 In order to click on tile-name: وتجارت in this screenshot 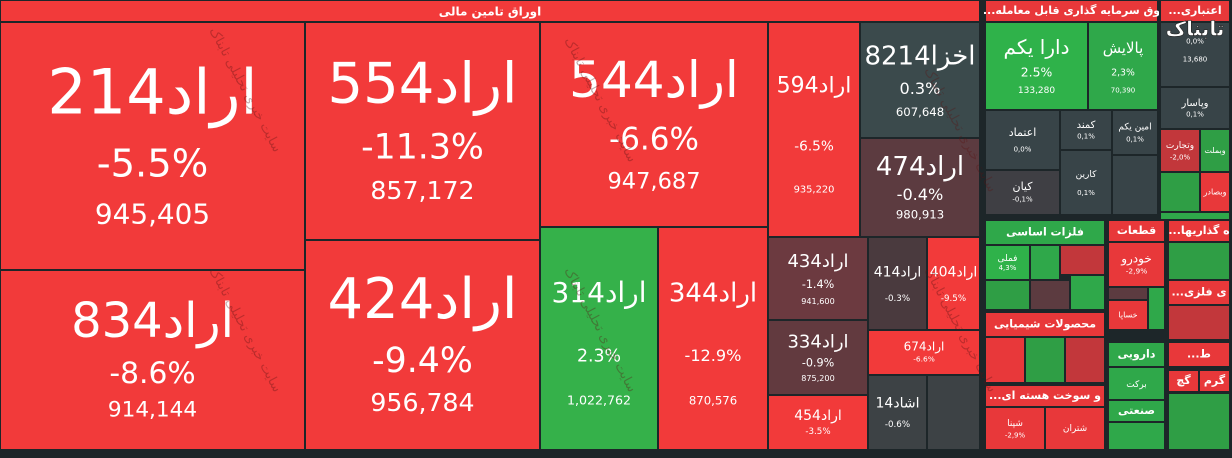, I will do `click(1180, 146)`.